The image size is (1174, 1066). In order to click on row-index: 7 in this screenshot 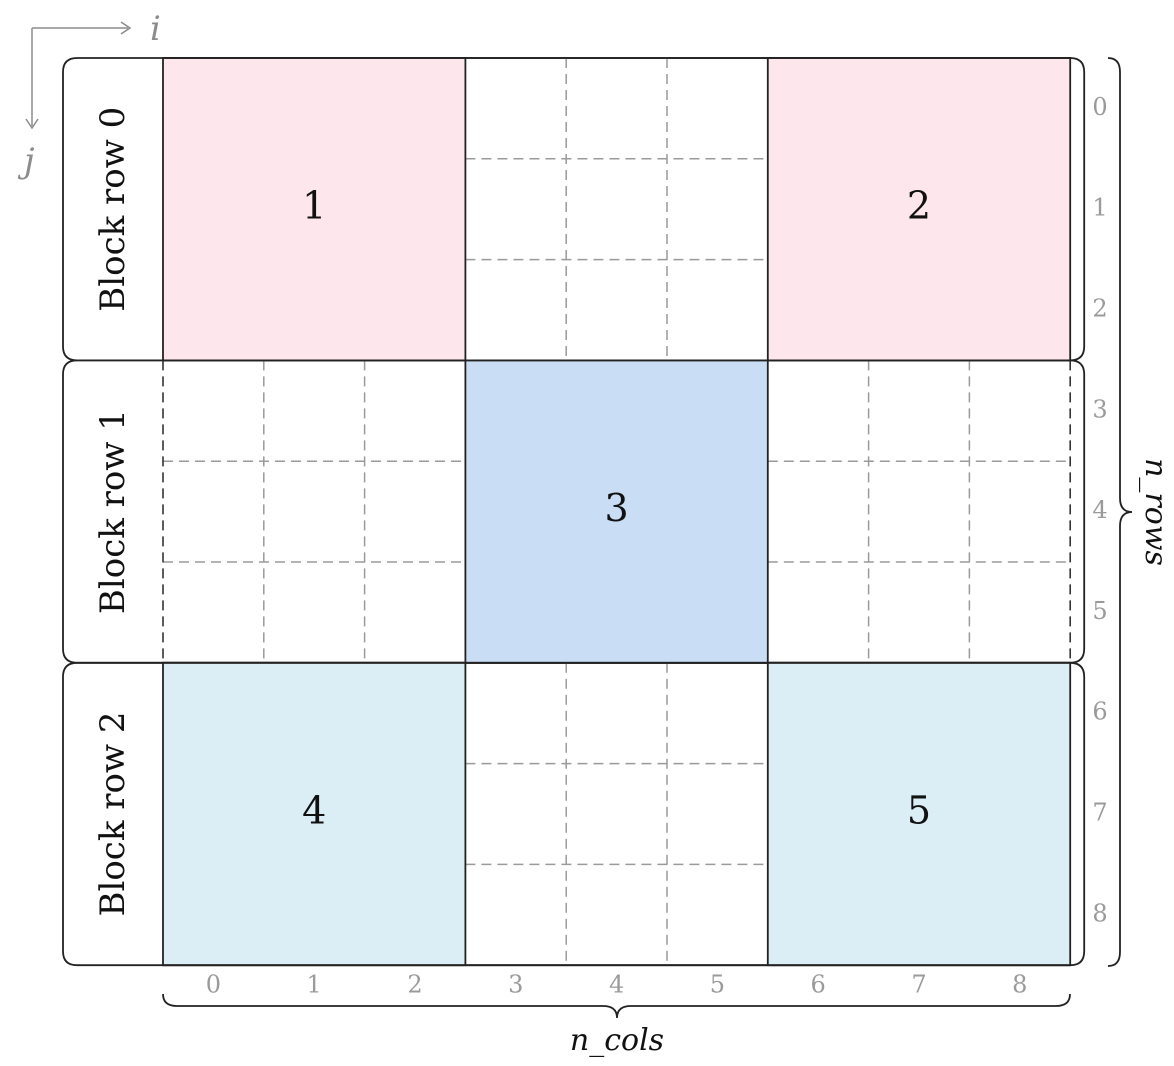, I will do `click(1099, 813)`.